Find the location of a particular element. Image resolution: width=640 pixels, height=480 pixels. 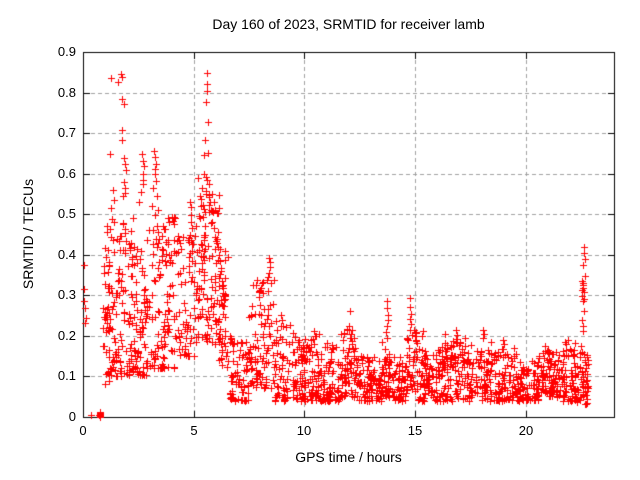

x-tick-label: 20 is located at coordinates (526, 430).